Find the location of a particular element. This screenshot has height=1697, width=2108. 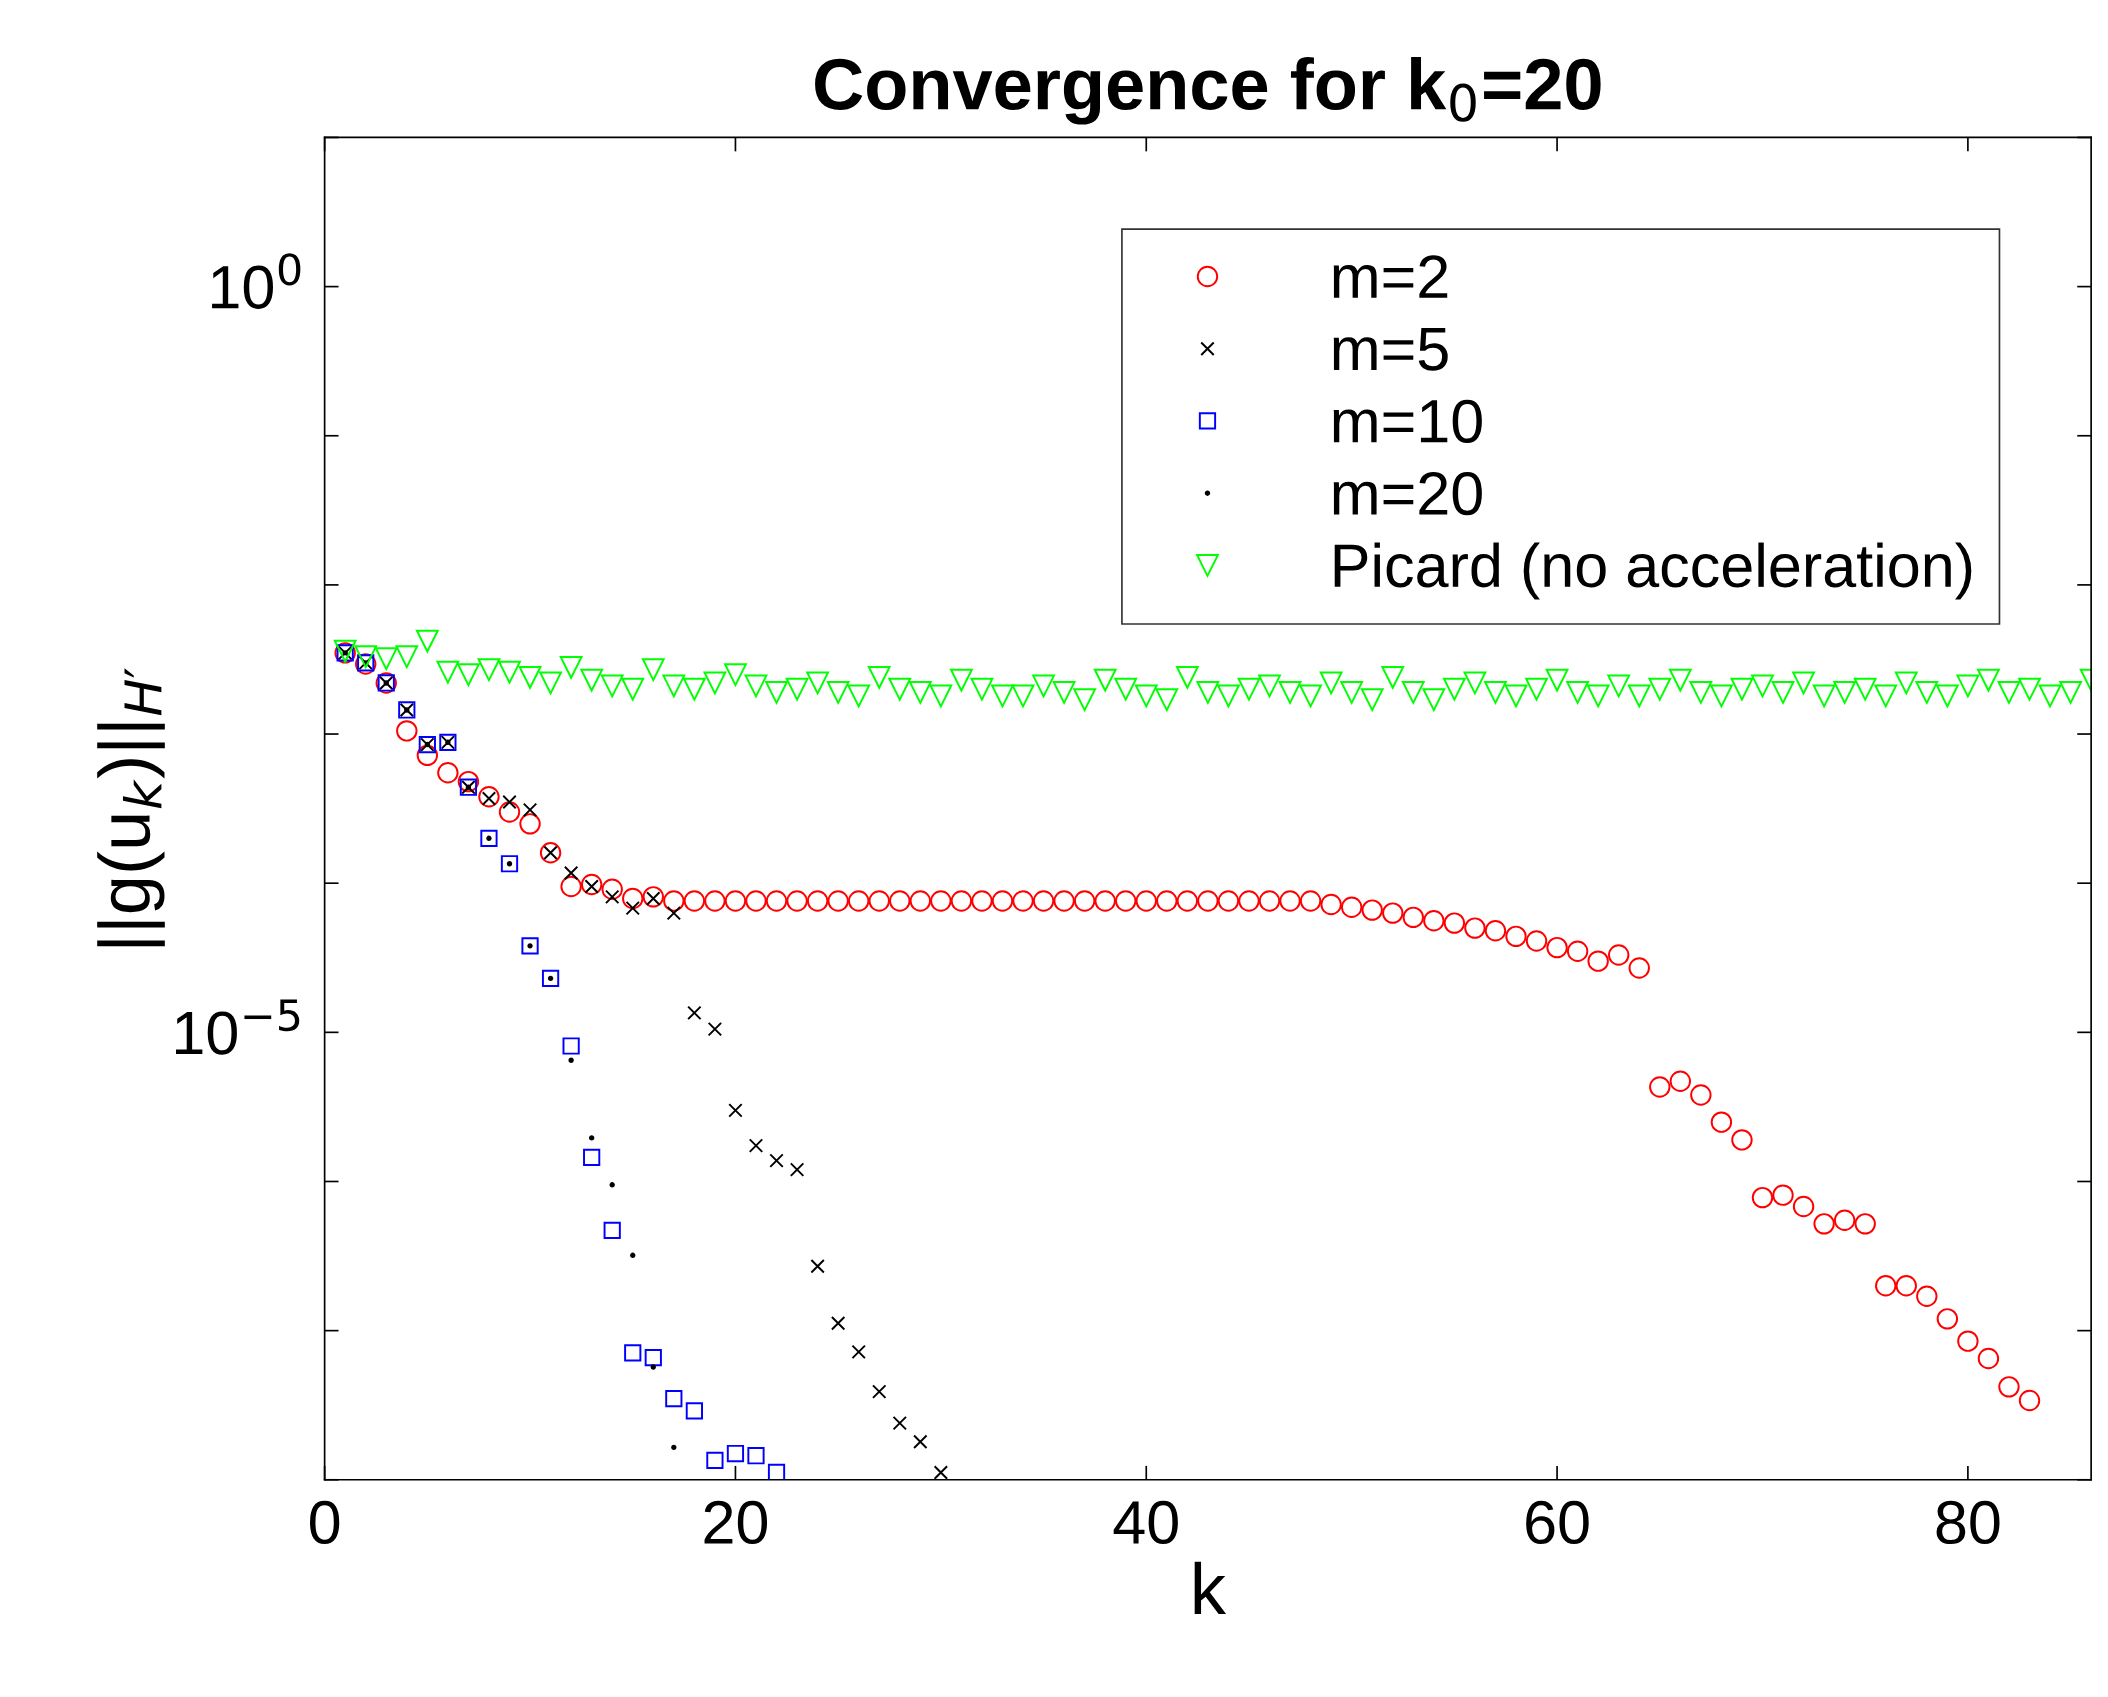

x-tick-label: 80 is located at coordinates (1968, 1522).